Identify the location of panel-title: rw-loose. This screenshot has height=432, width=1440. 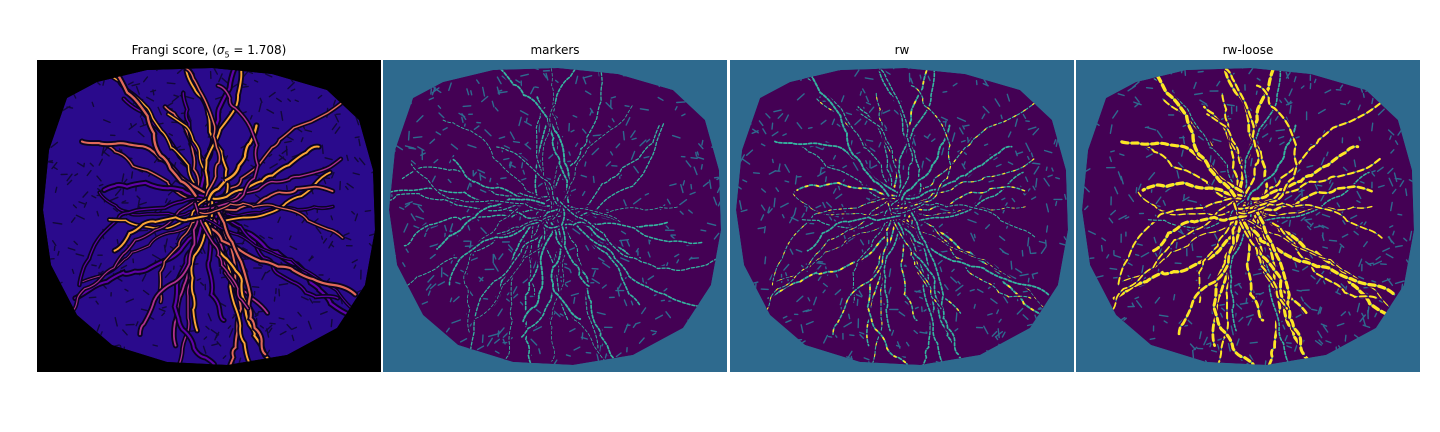
(1248, 50).